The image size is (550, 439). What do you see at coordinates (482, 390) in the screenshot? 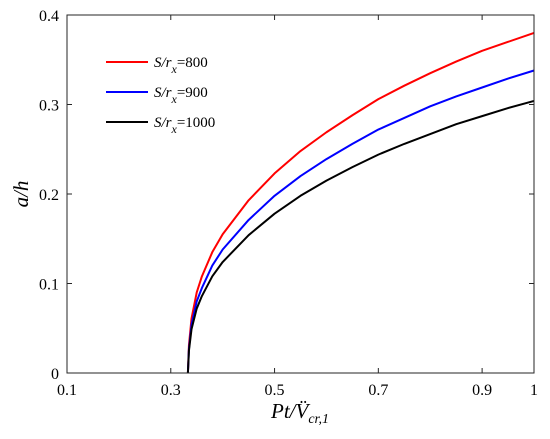
I see `x-tick-label: 0.9` at bounding box center [482, 390].